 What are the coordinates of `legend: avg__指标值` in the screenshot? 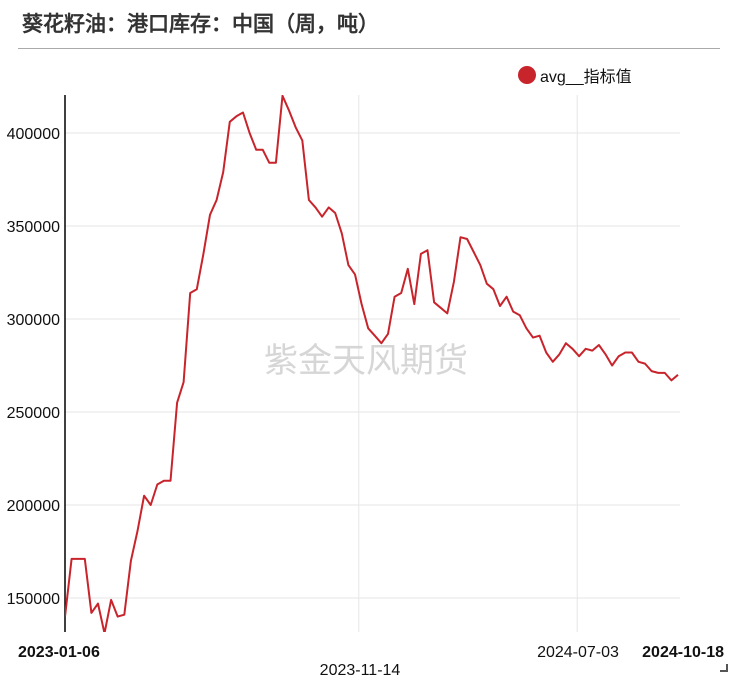 It's located at (575, 75).